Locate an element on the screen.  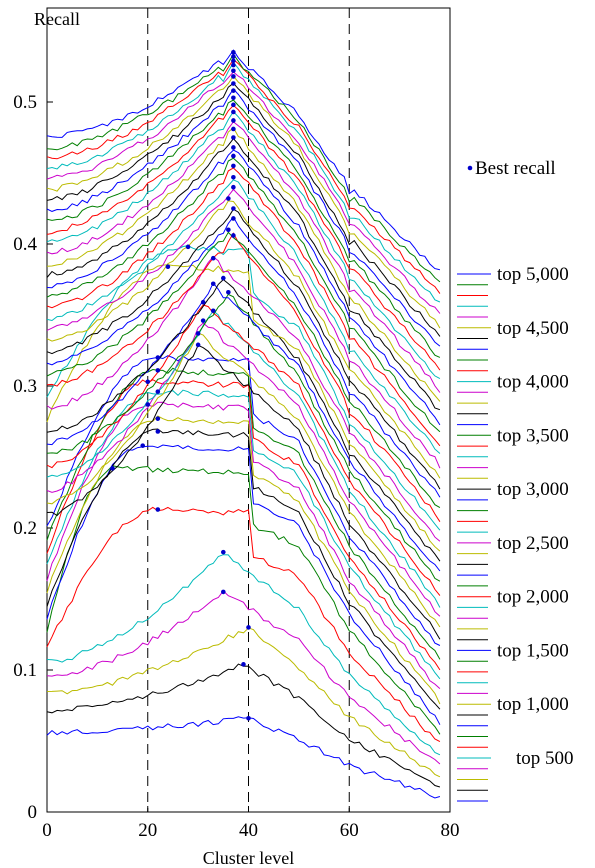
x-tick-label-60: 60 is located at coordinates (349, 830).